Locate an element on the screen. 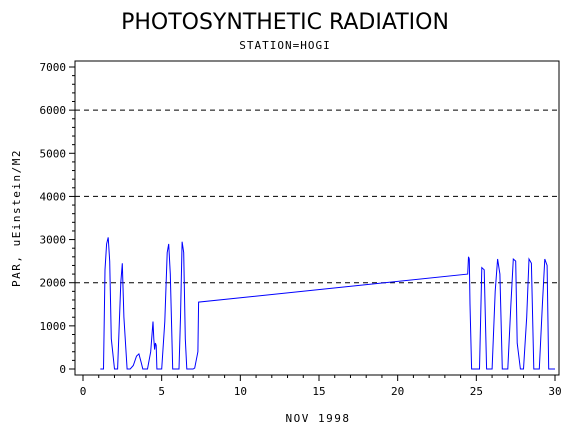 The width and height of the screenshot is (570, 430). x-tick-label: 25 is located at coordinates (476, 391).